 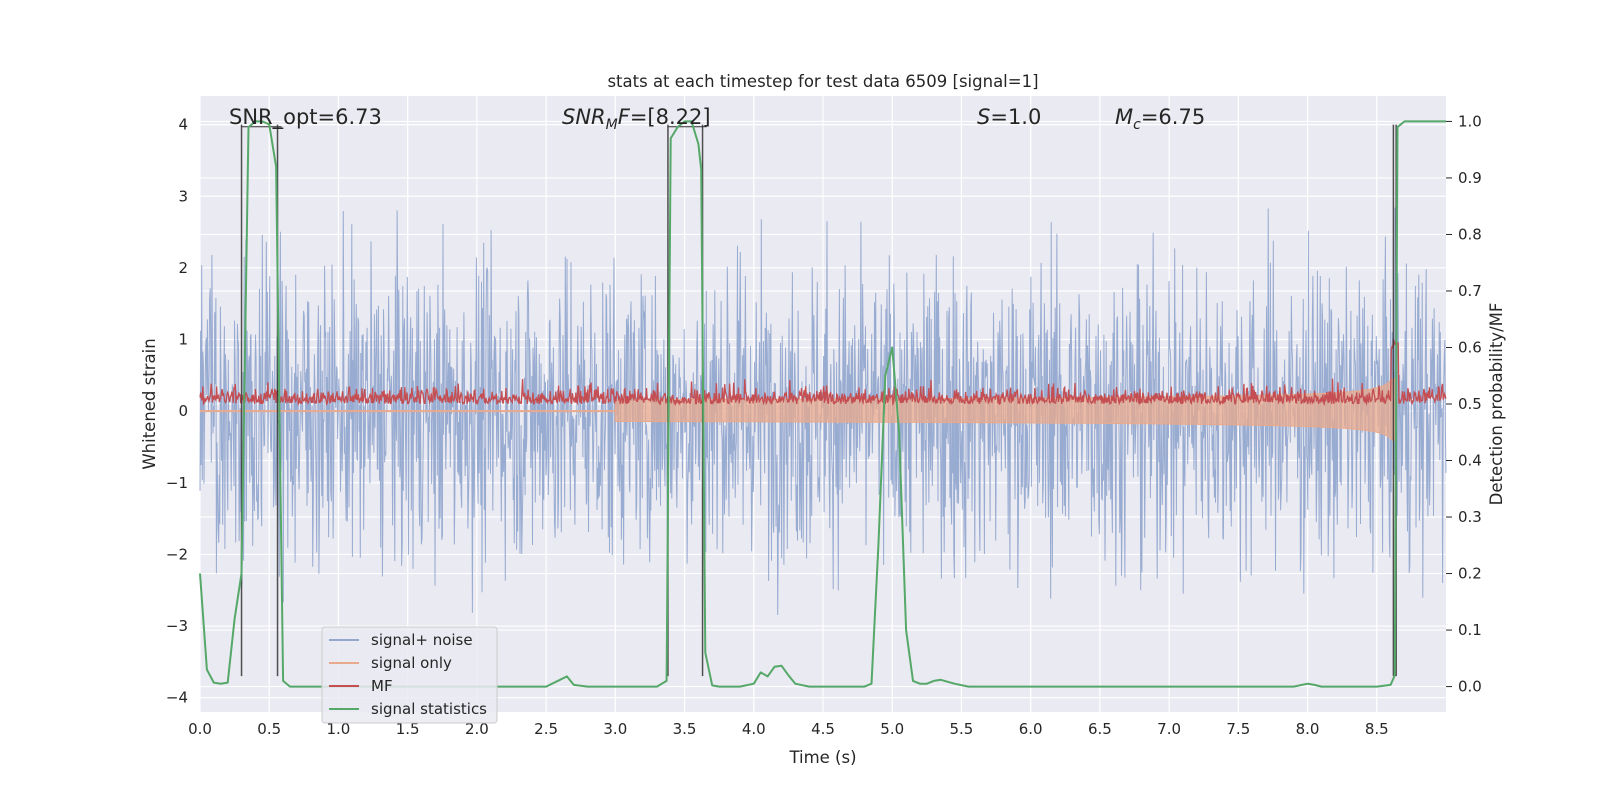 I want to click on legend-box, so click(x=409, y=675).